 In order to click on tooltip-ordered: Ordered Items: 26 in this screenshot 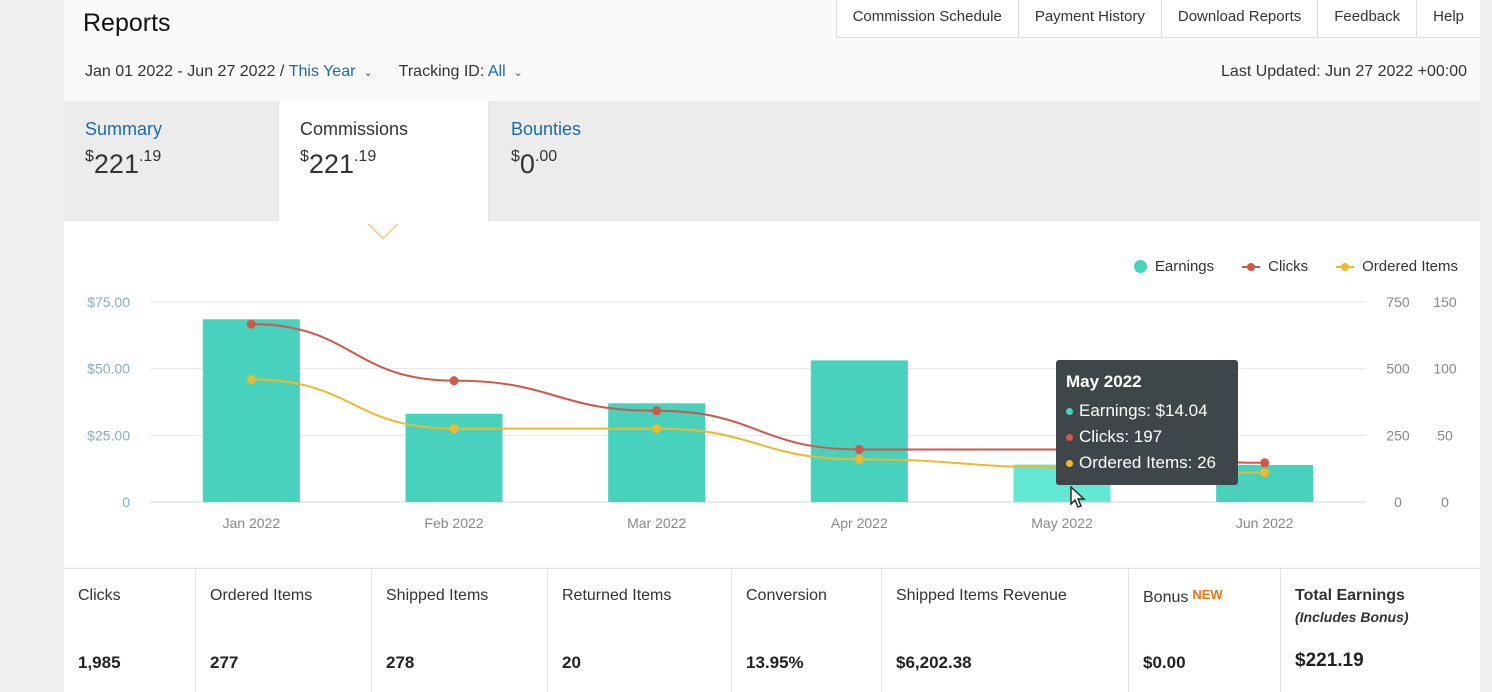, I will do `click(1148, 462)`.